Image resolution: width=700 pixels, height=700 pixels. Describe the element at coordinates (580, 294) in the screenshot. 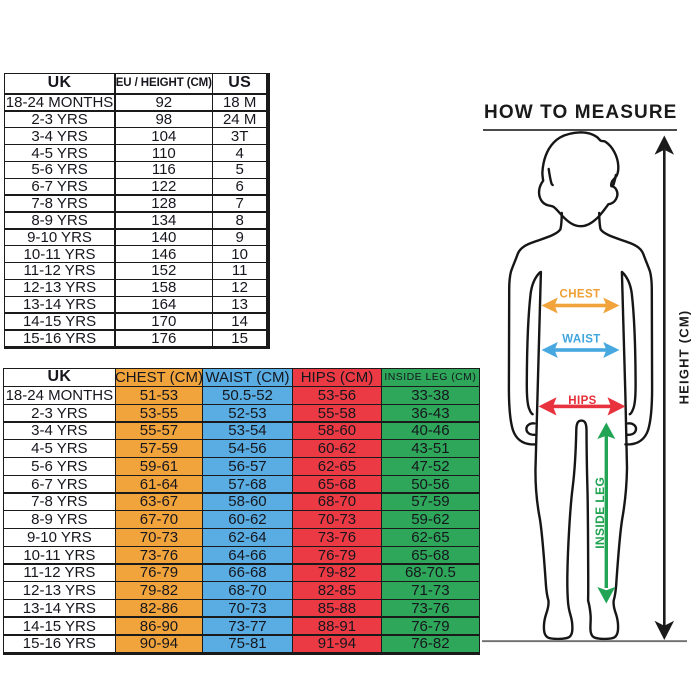

I see `svg-text: CHEST` at that location.